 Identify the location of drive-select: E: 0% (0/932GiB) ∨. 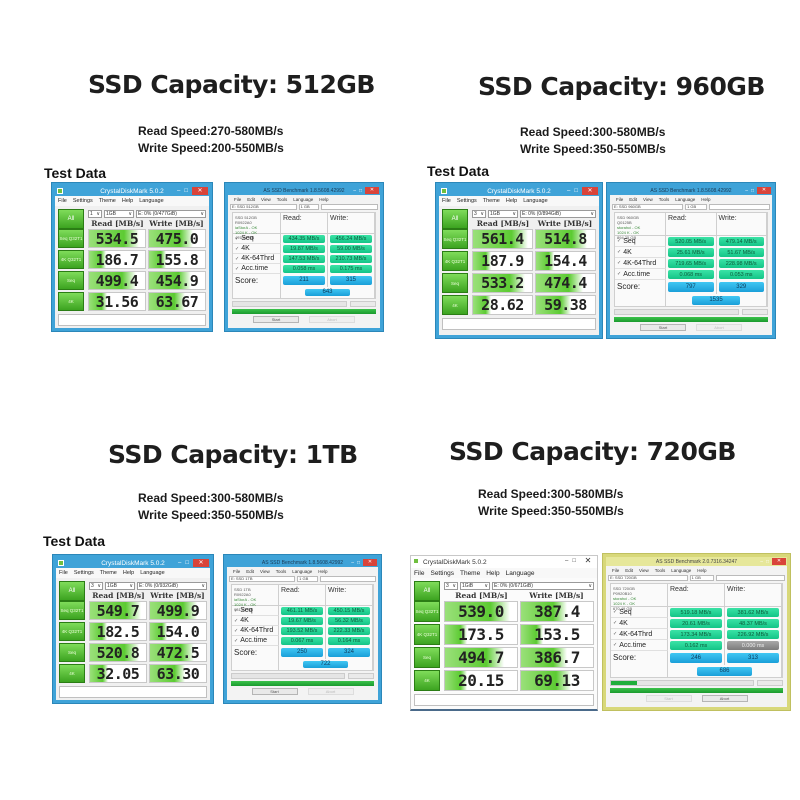
(172, 585).